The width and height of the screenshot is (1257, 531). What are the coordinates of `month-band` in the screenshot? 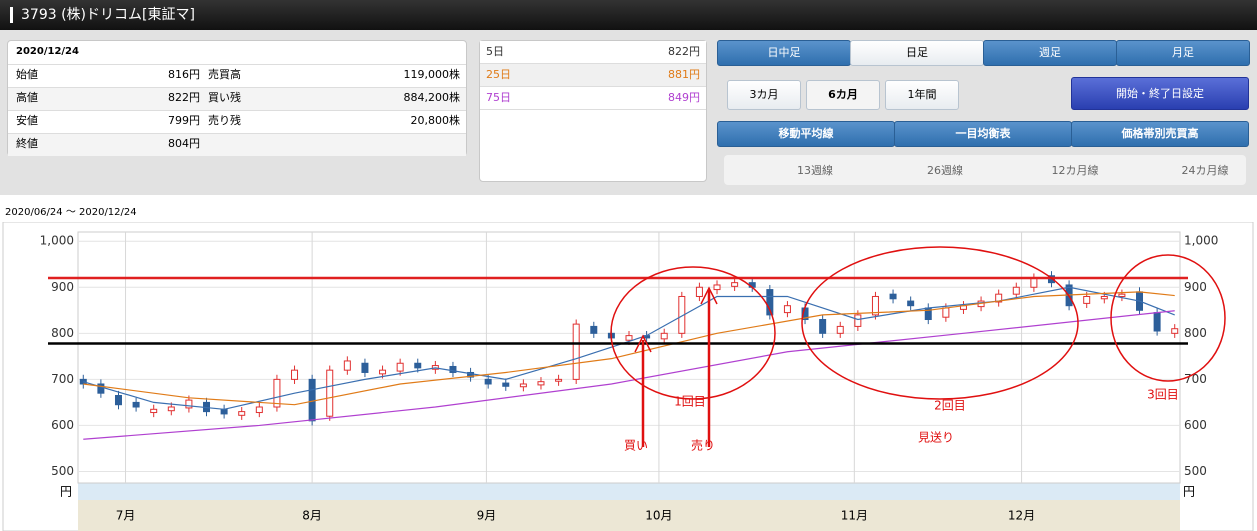 It's located at (629, 515).